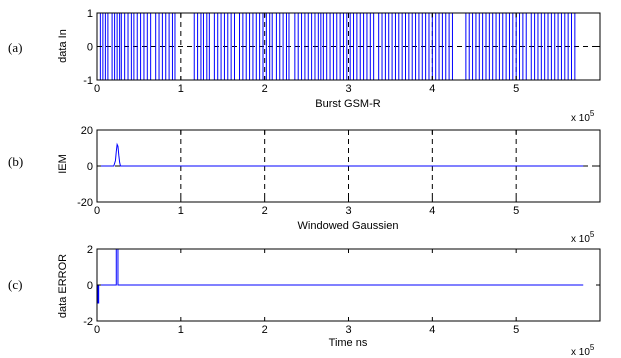  I want to click on panel-a-xtick-label-1: 1, so click(181, 89).